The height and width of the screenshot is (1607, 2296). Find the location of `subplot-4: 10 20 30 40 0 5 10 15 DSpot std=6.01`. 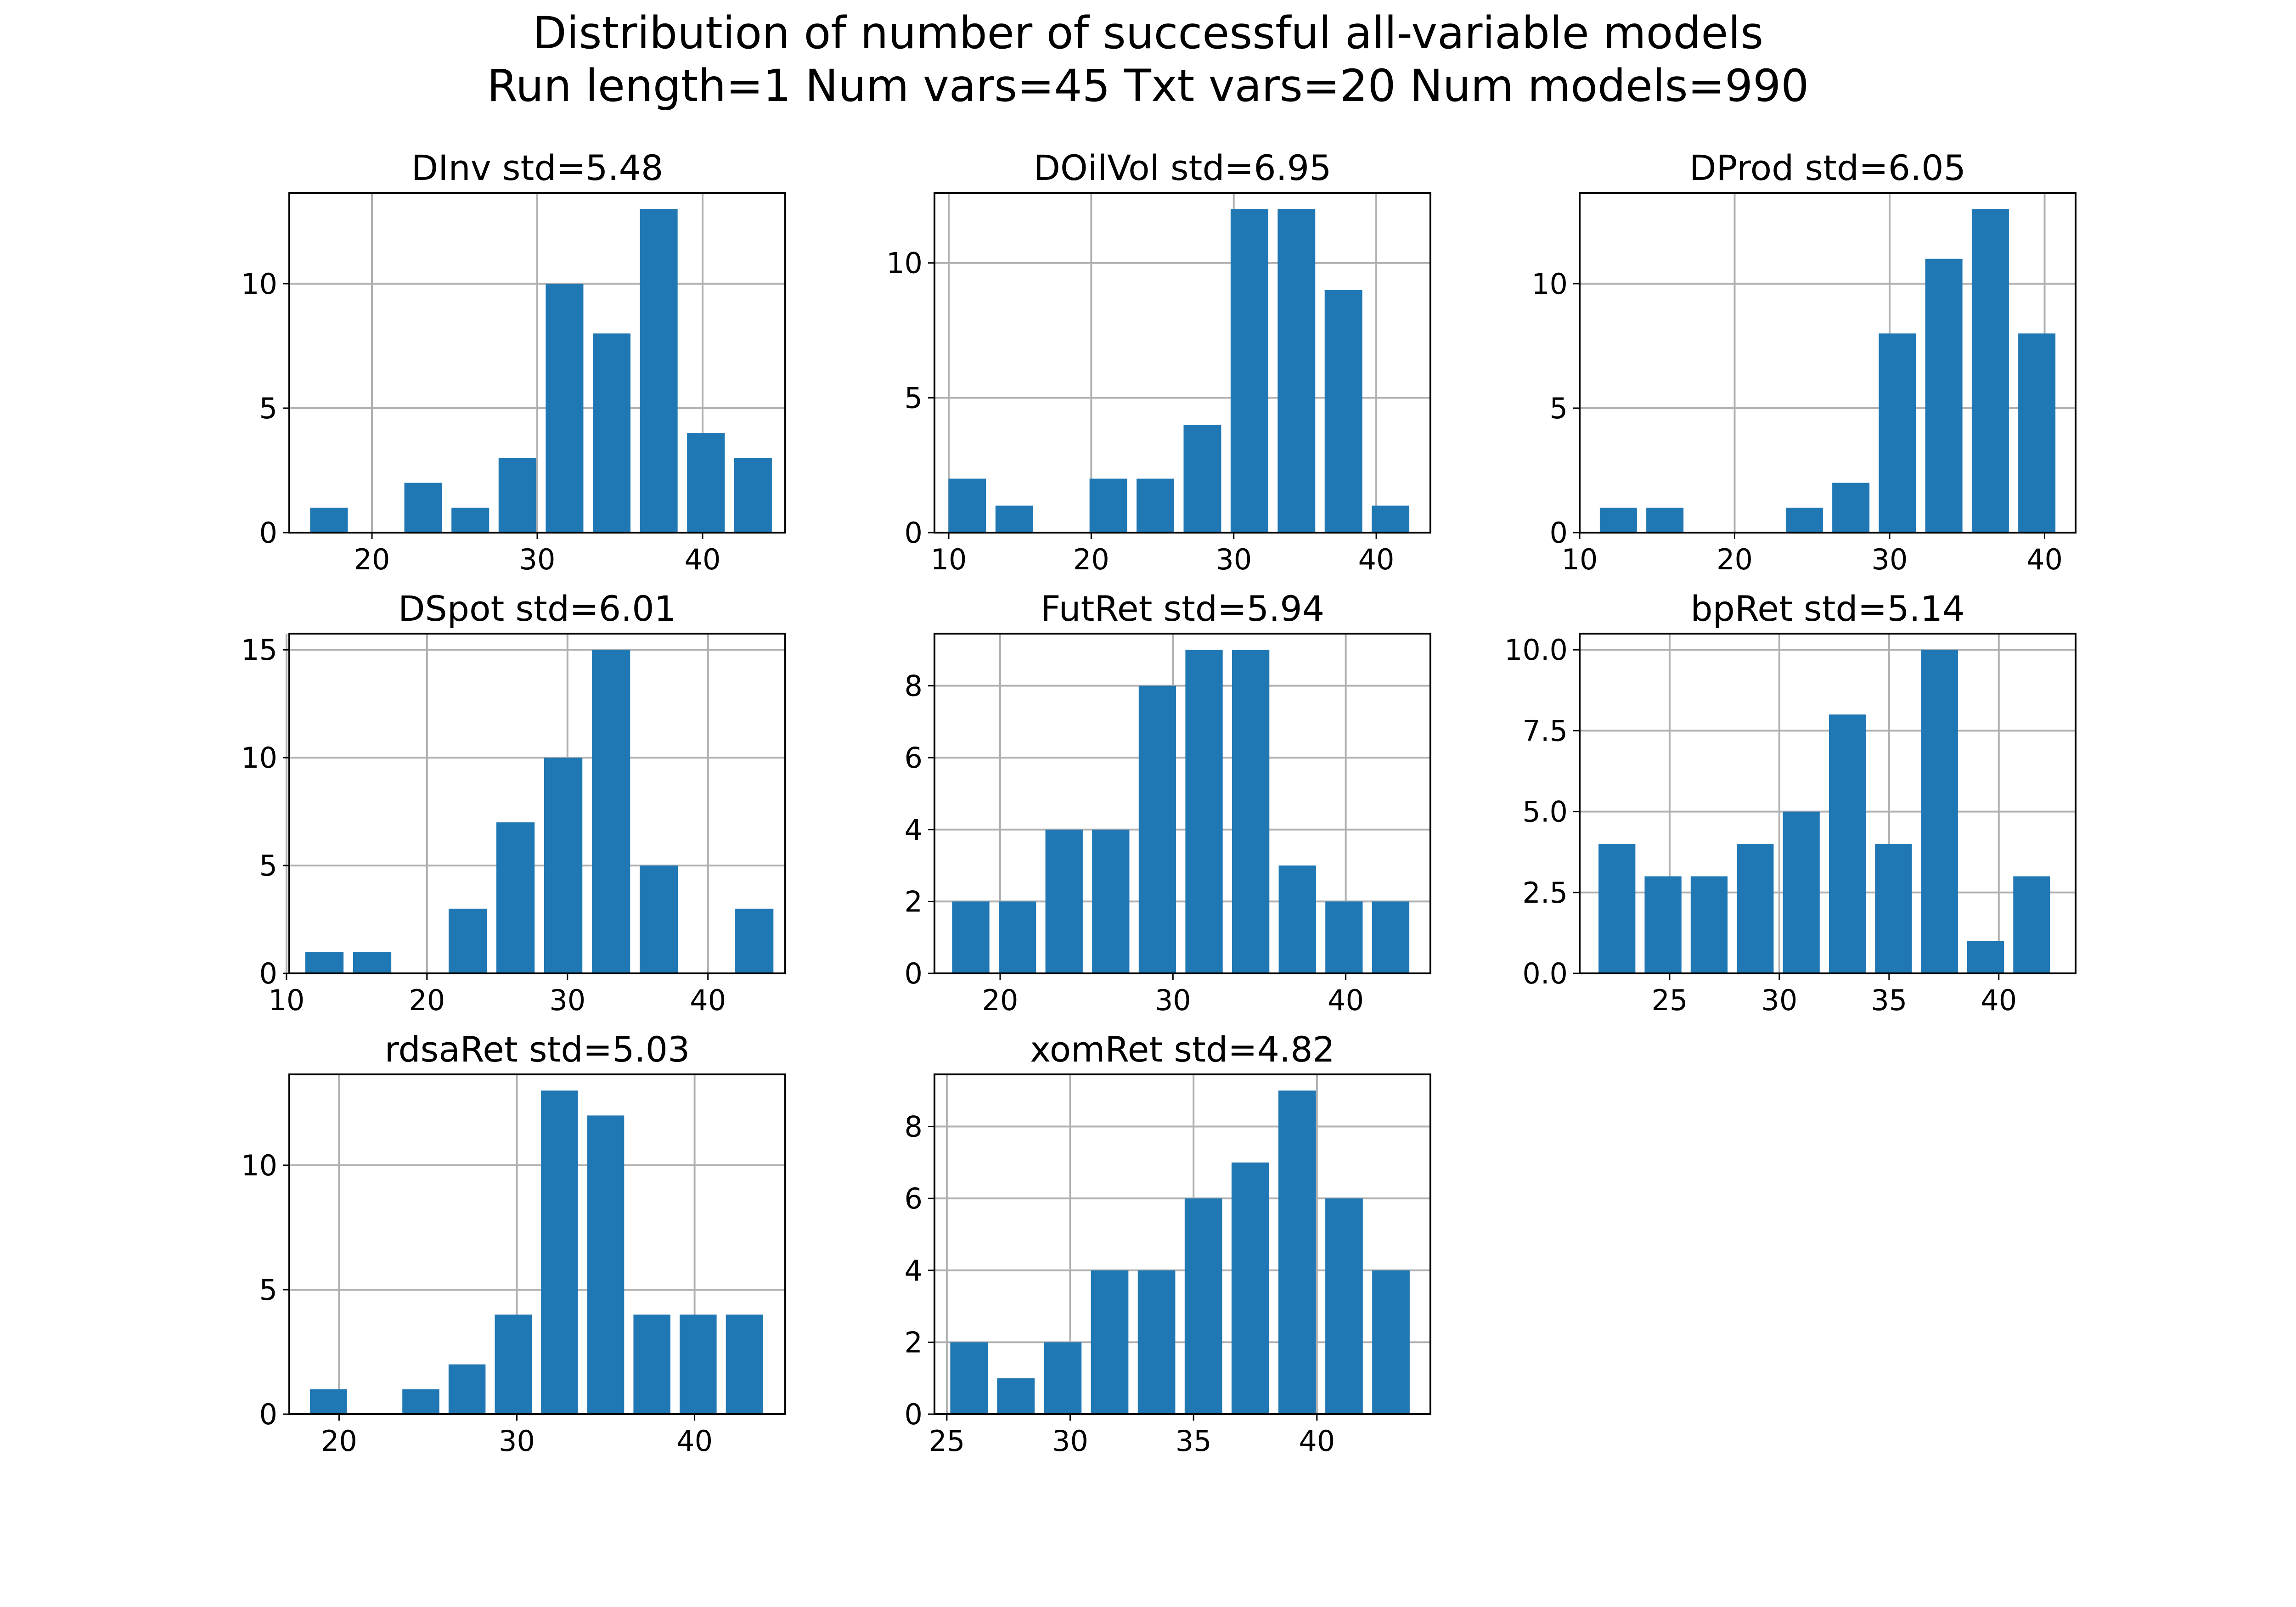

subplot-4: 10 20 30 40 0 5 10 15 DSpot std=6.01 is located at coordinates (513, 802).